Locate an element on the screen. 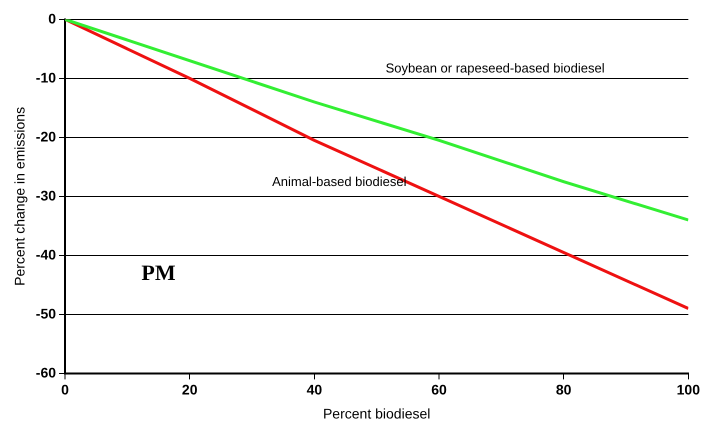  x-tick-label: 60 is located at coordinates (439, 390).